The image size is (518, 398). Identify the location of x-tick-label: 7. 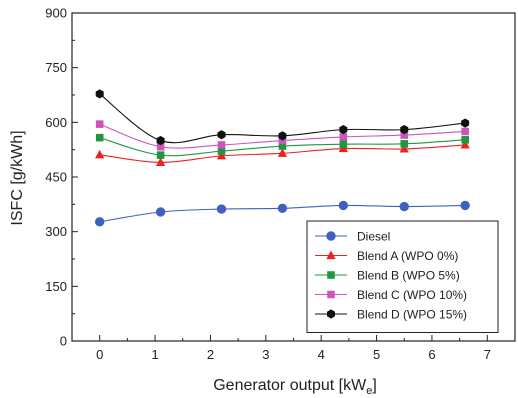
(487, 354).